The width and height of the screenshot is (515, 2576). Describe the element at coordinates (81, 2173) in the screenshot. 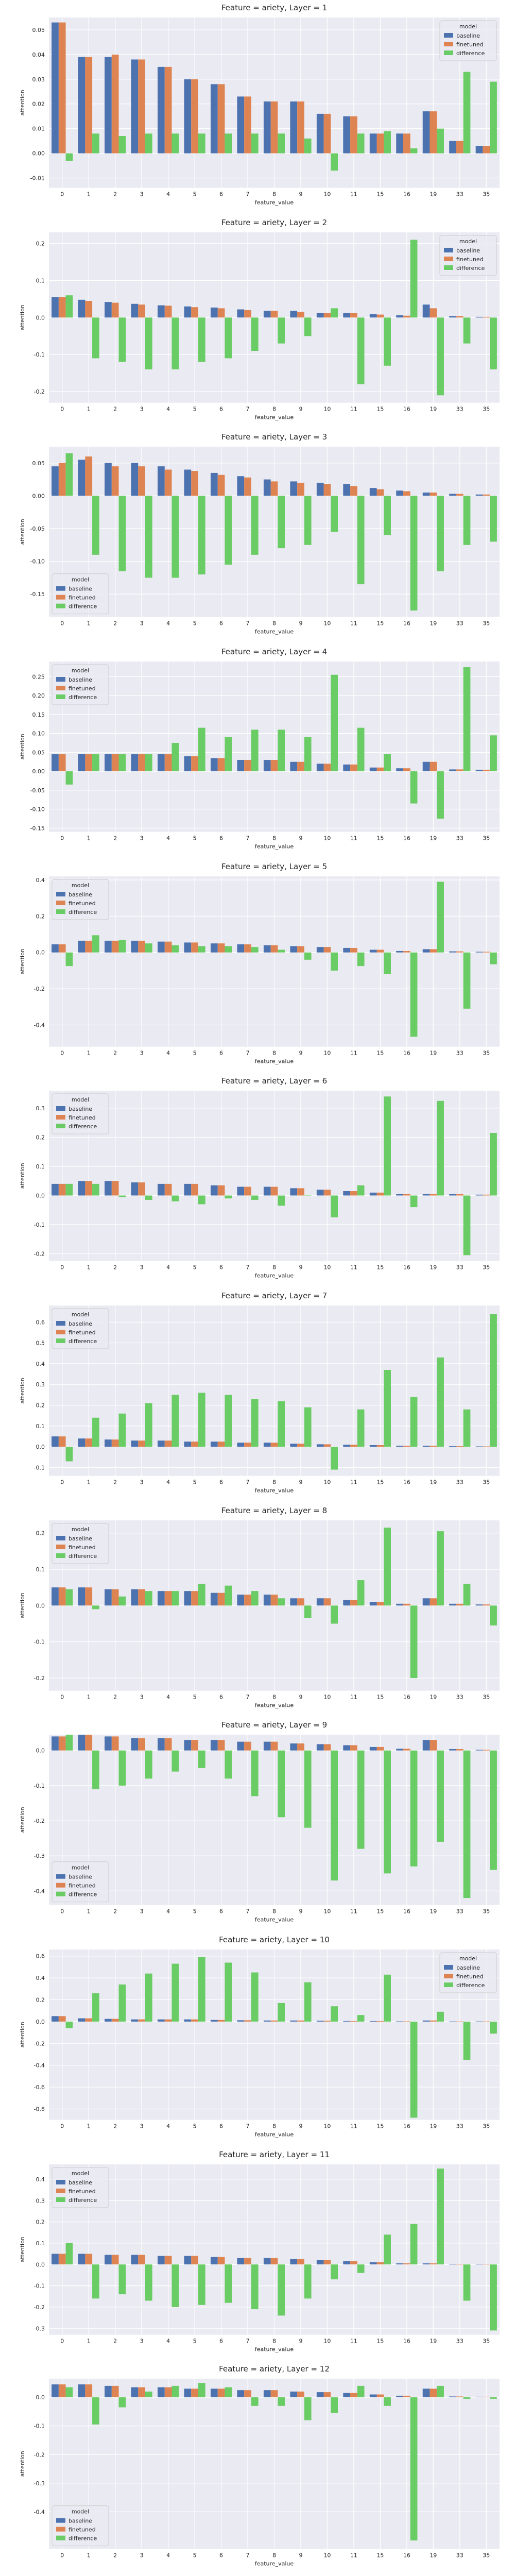

I see `legend-title: model` at that location.